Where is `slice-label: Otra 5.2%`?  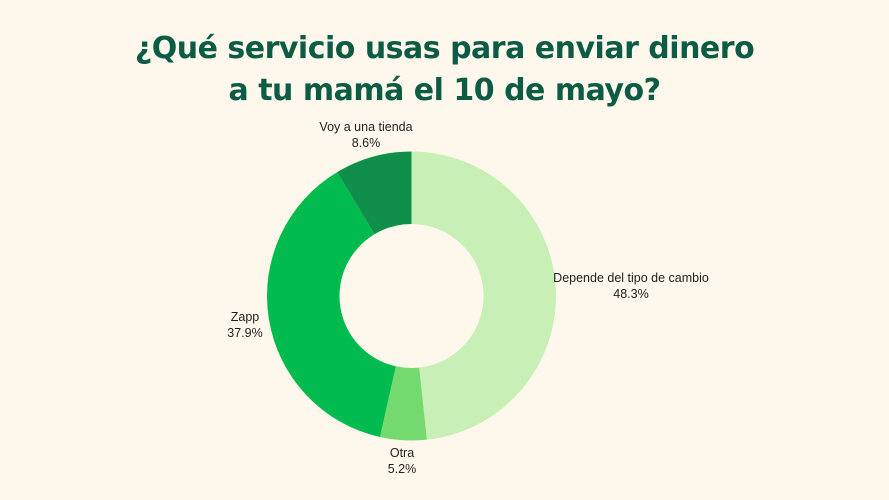
slice-label: Otra 5.2% is located at coordinates (402, 461).